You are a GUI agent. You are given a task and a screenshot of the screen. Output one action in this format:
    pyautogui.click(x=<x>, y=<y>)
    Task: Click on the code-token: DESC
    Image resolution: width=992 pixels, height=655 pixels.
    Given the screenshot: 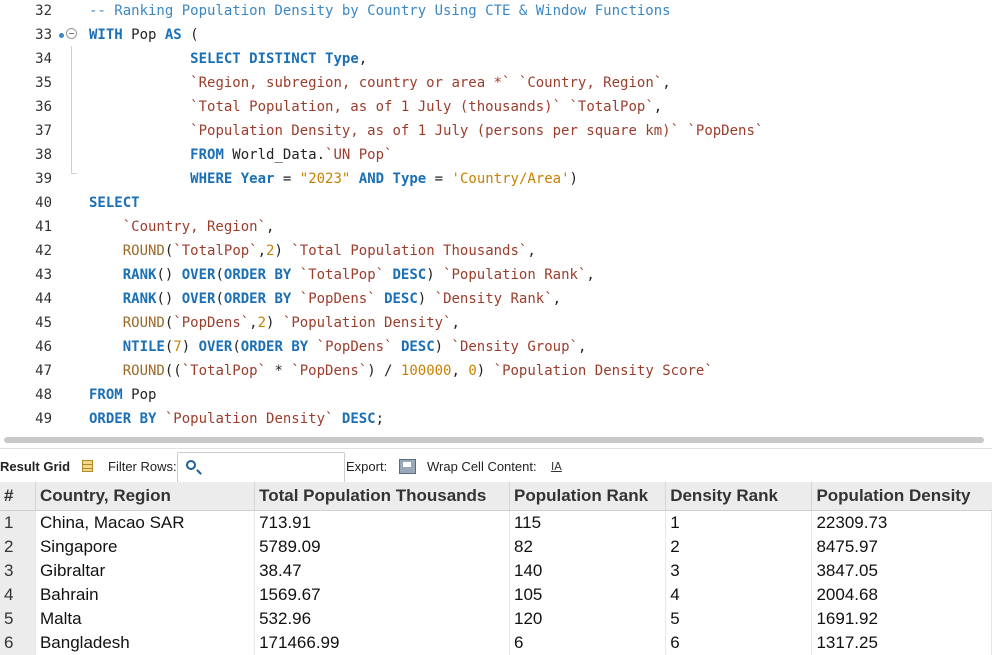 What is the action you would take?
    pyautogui.click(x=417, y=347)
    